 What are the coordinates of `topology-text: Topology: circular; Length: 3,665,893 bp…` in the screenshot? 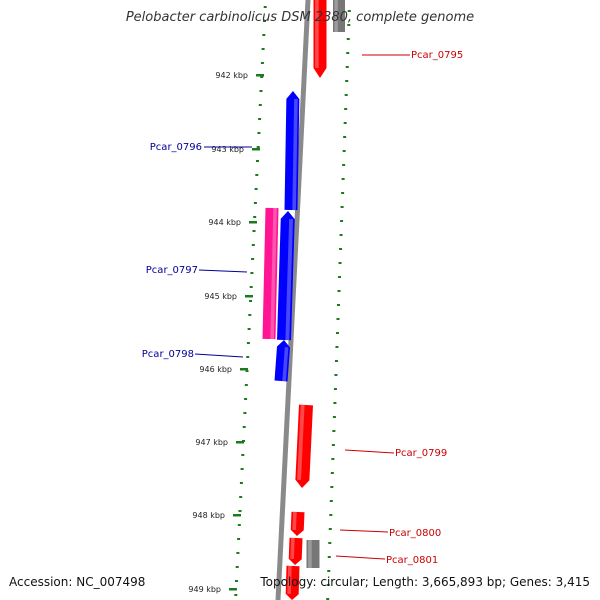 It's located at (425, 582).